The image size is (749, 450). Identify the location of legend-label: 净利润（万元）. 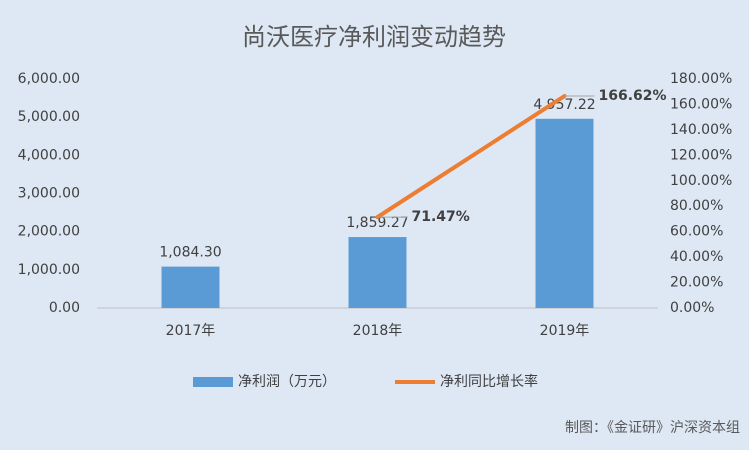
(287, 382).